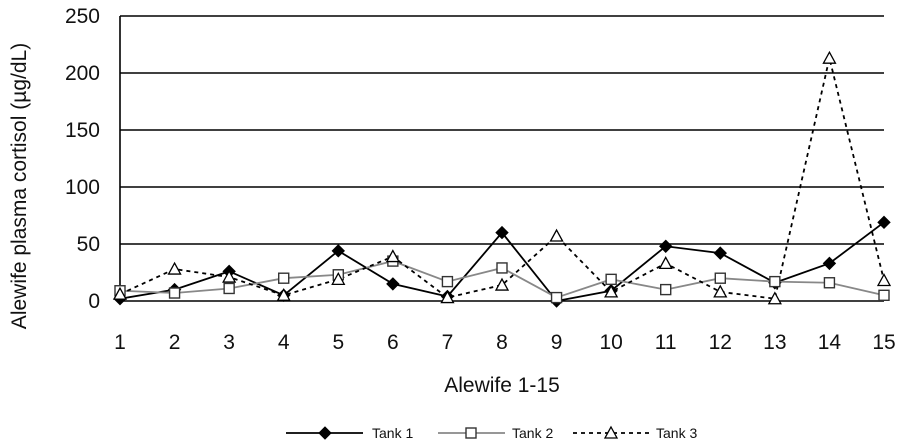 This screenshot has height=442, width=900. Describe the element at coordinates (393, 342) in the screenshot. I see `x-tick-label: 6` at that location.